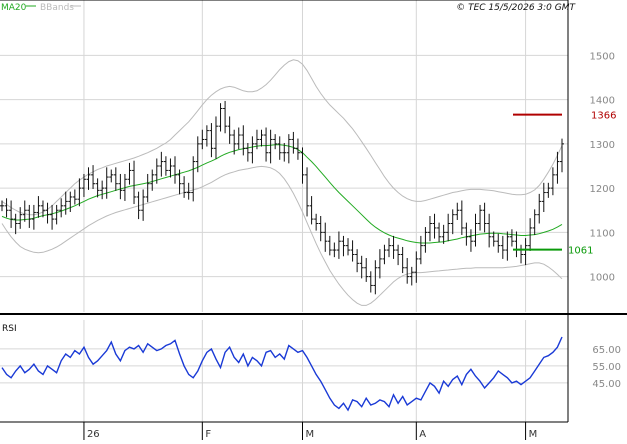 This screenshot has height=444, width=627. Describe the element at coordinates (9, 329) in the screenshot. I see `rsi-panel-label: RSI` at that location.